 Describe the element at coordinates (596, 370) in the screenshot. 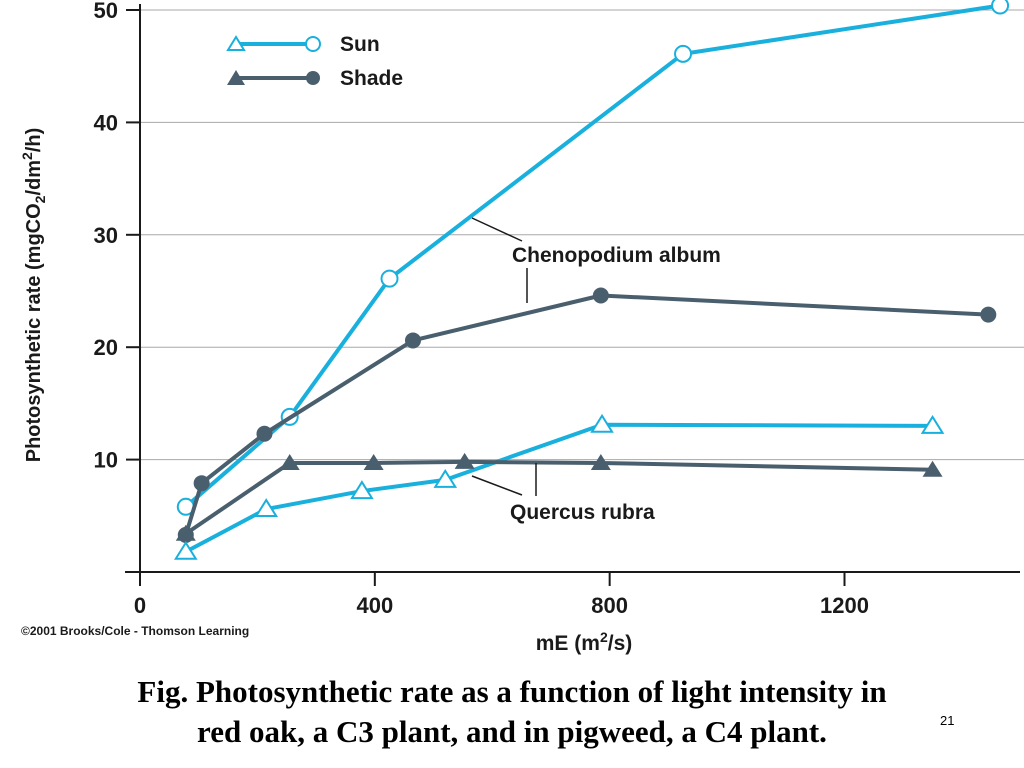

I see `annotations: Chenopodium album Quercus rubra` at that location.